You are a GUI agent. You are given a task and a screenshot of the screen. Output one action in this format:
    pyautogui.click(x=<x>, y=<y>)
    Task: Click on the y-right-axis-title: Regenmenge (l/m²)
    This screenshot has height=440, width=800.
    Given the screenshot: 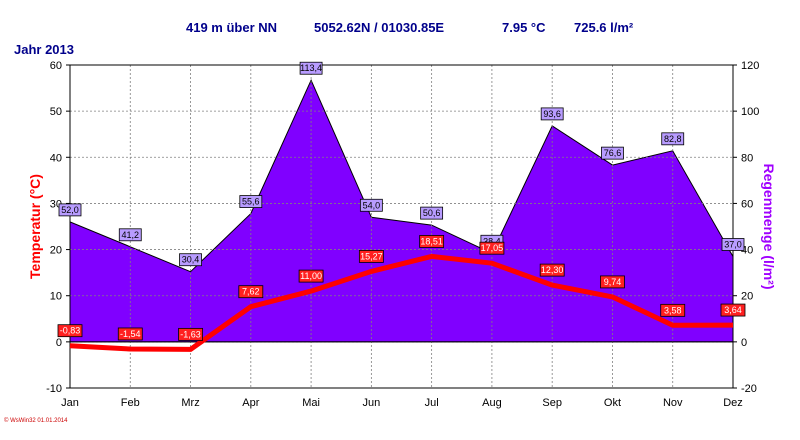 What is the action you would take?
    pyautogui.click(x=769, y=226)
    